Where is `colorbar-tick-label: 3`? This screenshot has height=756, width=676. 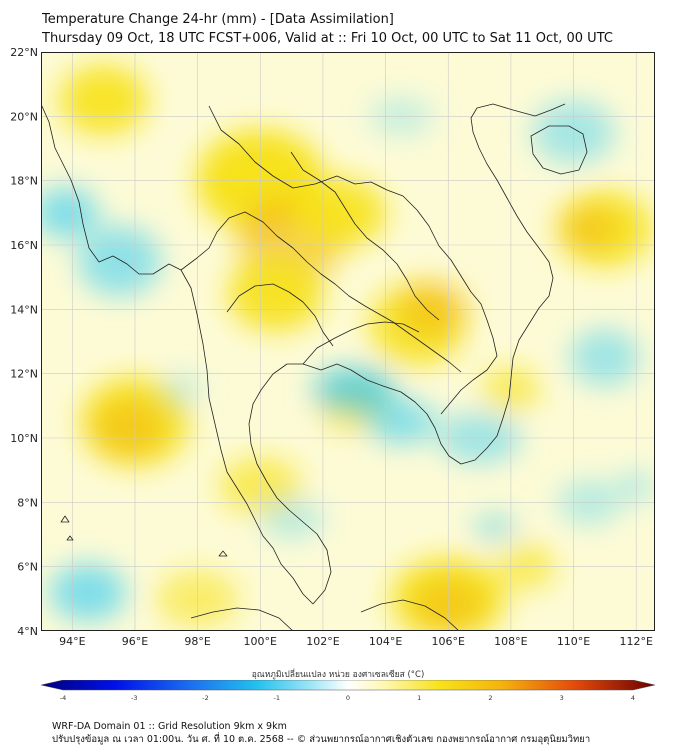
colorbar-tick-label: 3 is located at coordinates (562, 698).